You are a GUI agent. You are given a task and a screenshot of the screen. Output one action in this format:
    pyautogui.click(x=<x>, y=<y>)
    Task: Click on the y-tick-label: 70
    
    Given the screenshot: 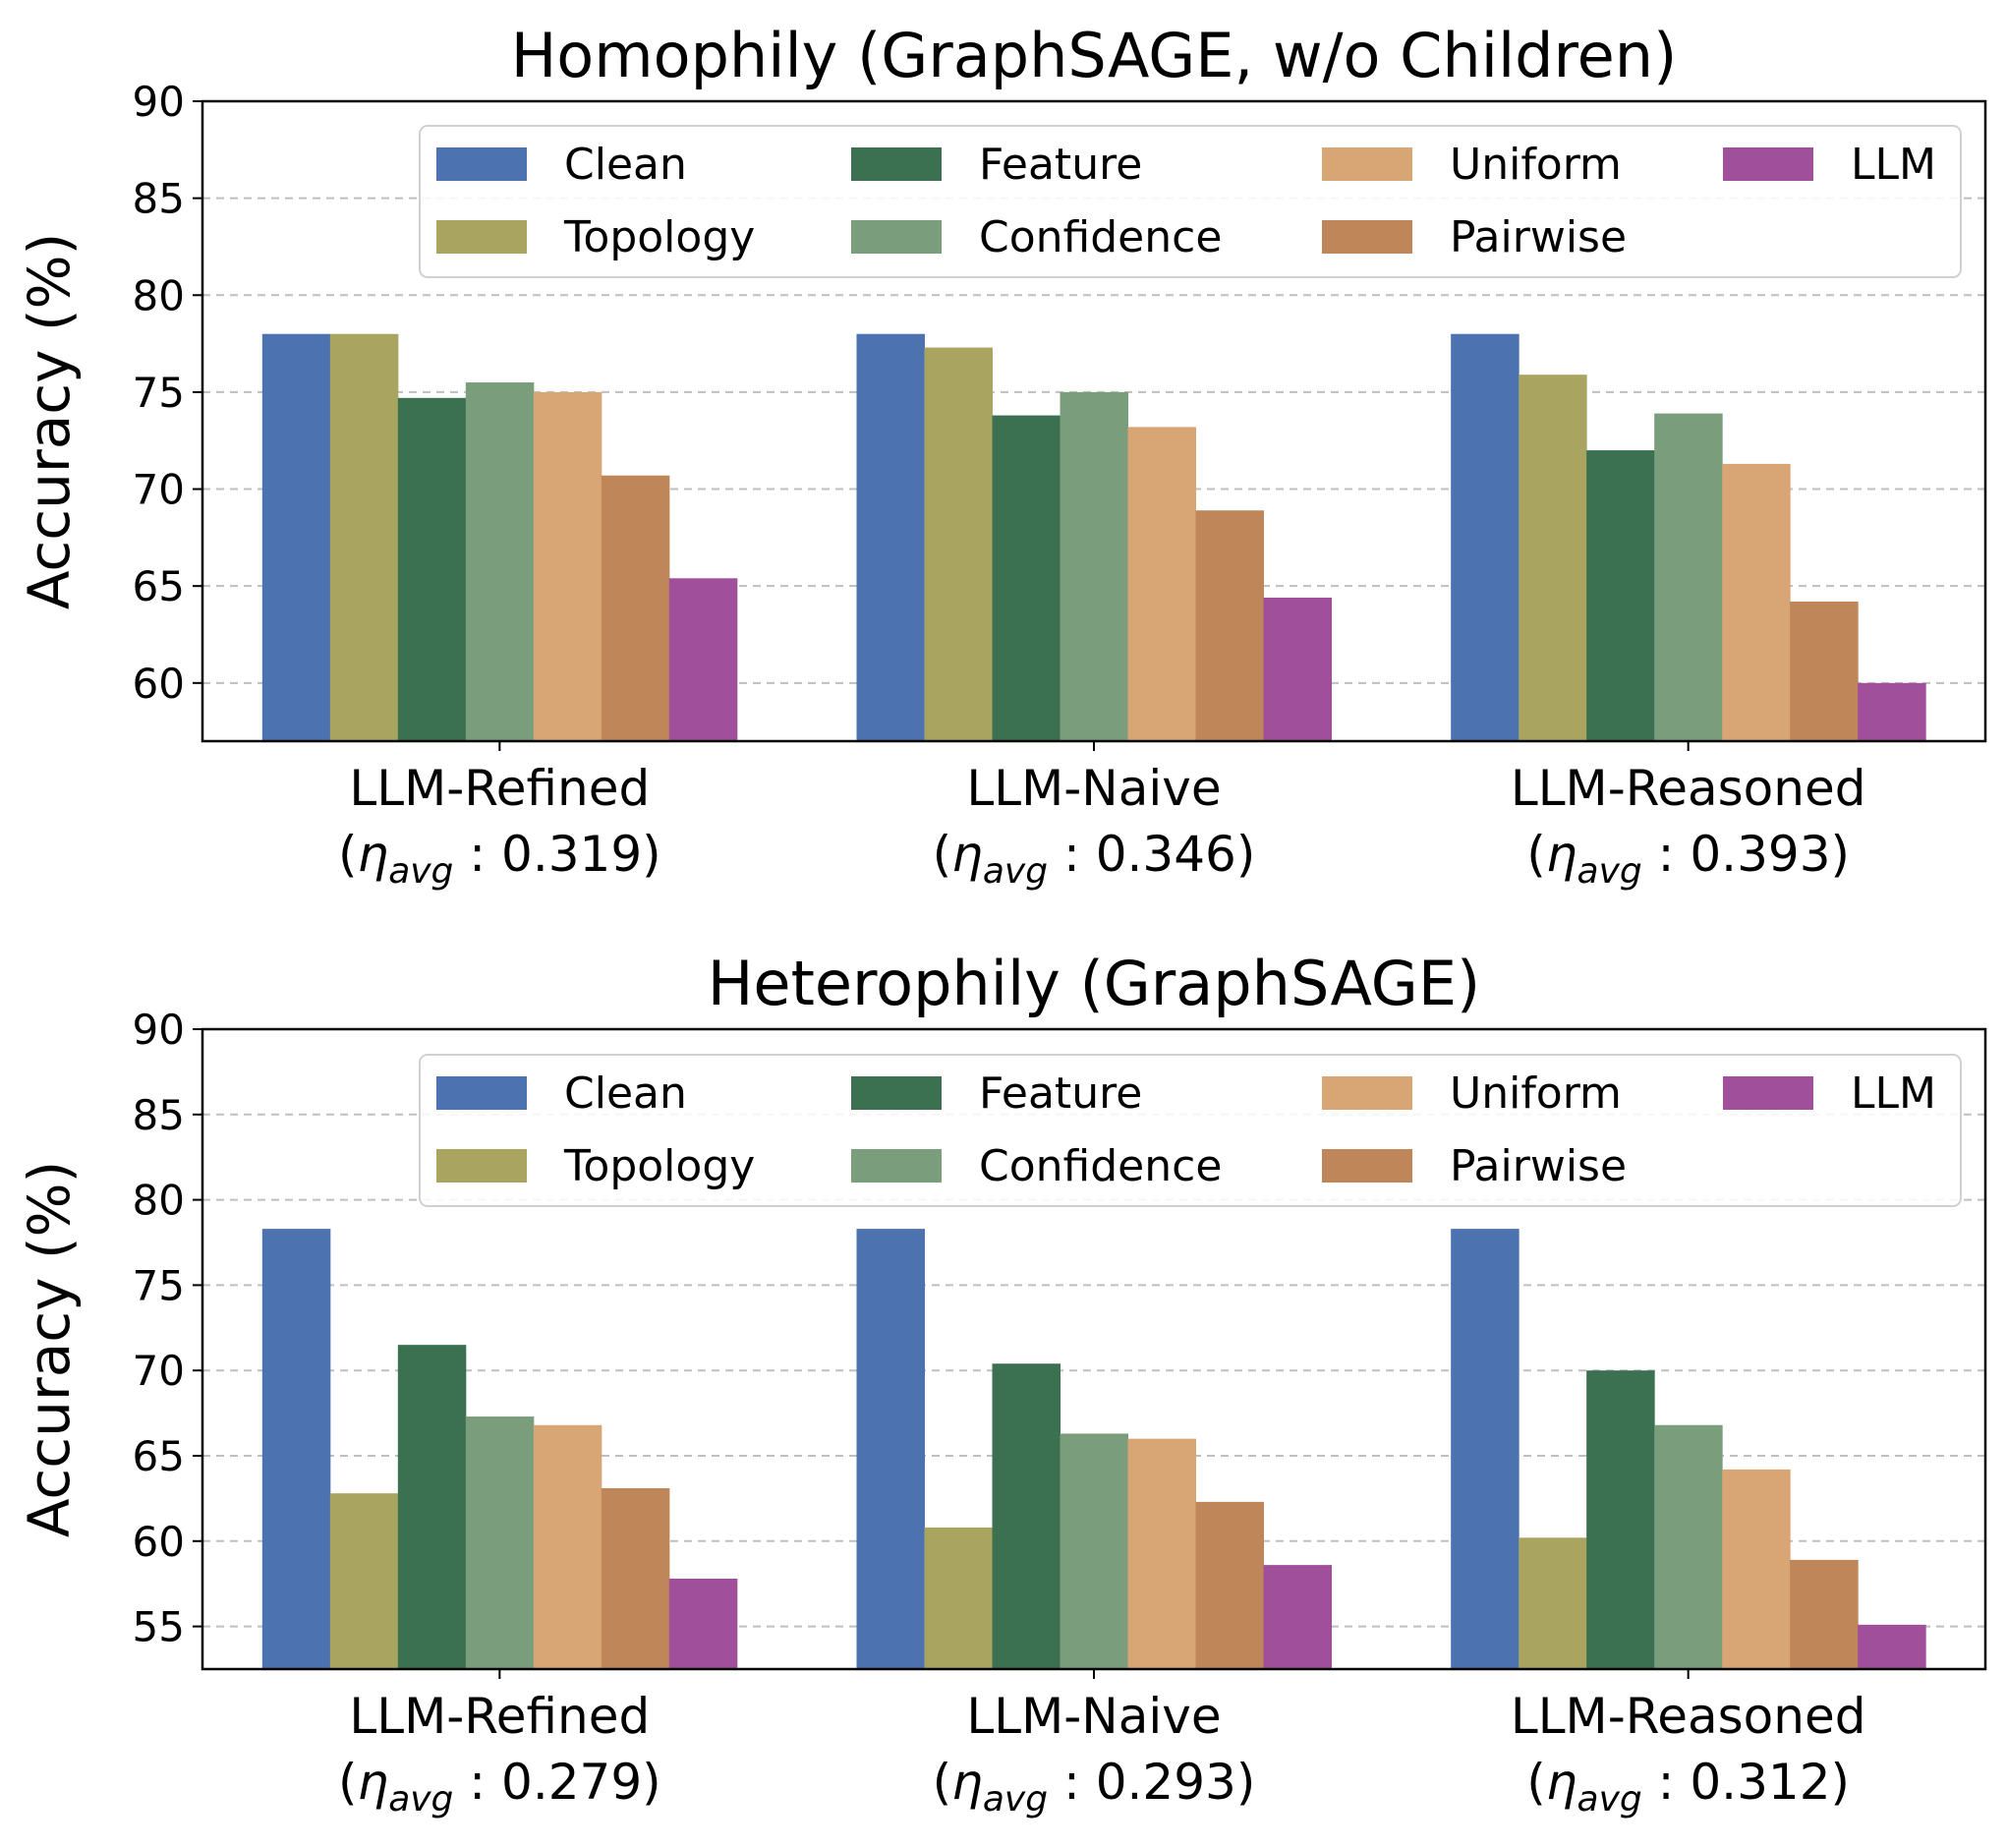 What is the action you would take?
    pyautogui.click(x=159, y=1371)
    